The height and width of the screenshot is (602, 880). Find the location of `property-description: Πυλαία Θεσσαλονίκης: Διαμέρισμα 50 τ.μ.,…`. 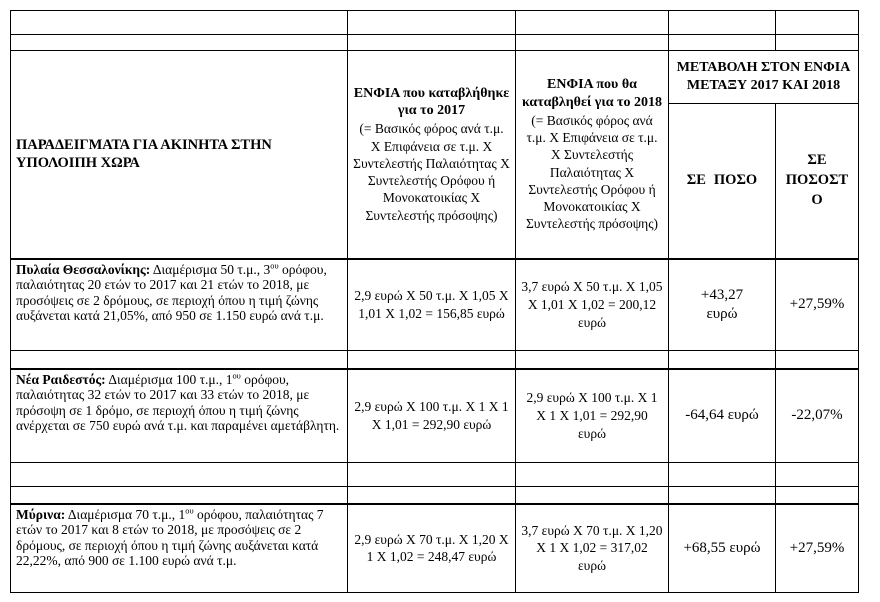

property-description: Πυλαία Θεσσαλονίκης: Διαμέρισμα 50 τ.μ.,… is located at coordinates (179, 304).